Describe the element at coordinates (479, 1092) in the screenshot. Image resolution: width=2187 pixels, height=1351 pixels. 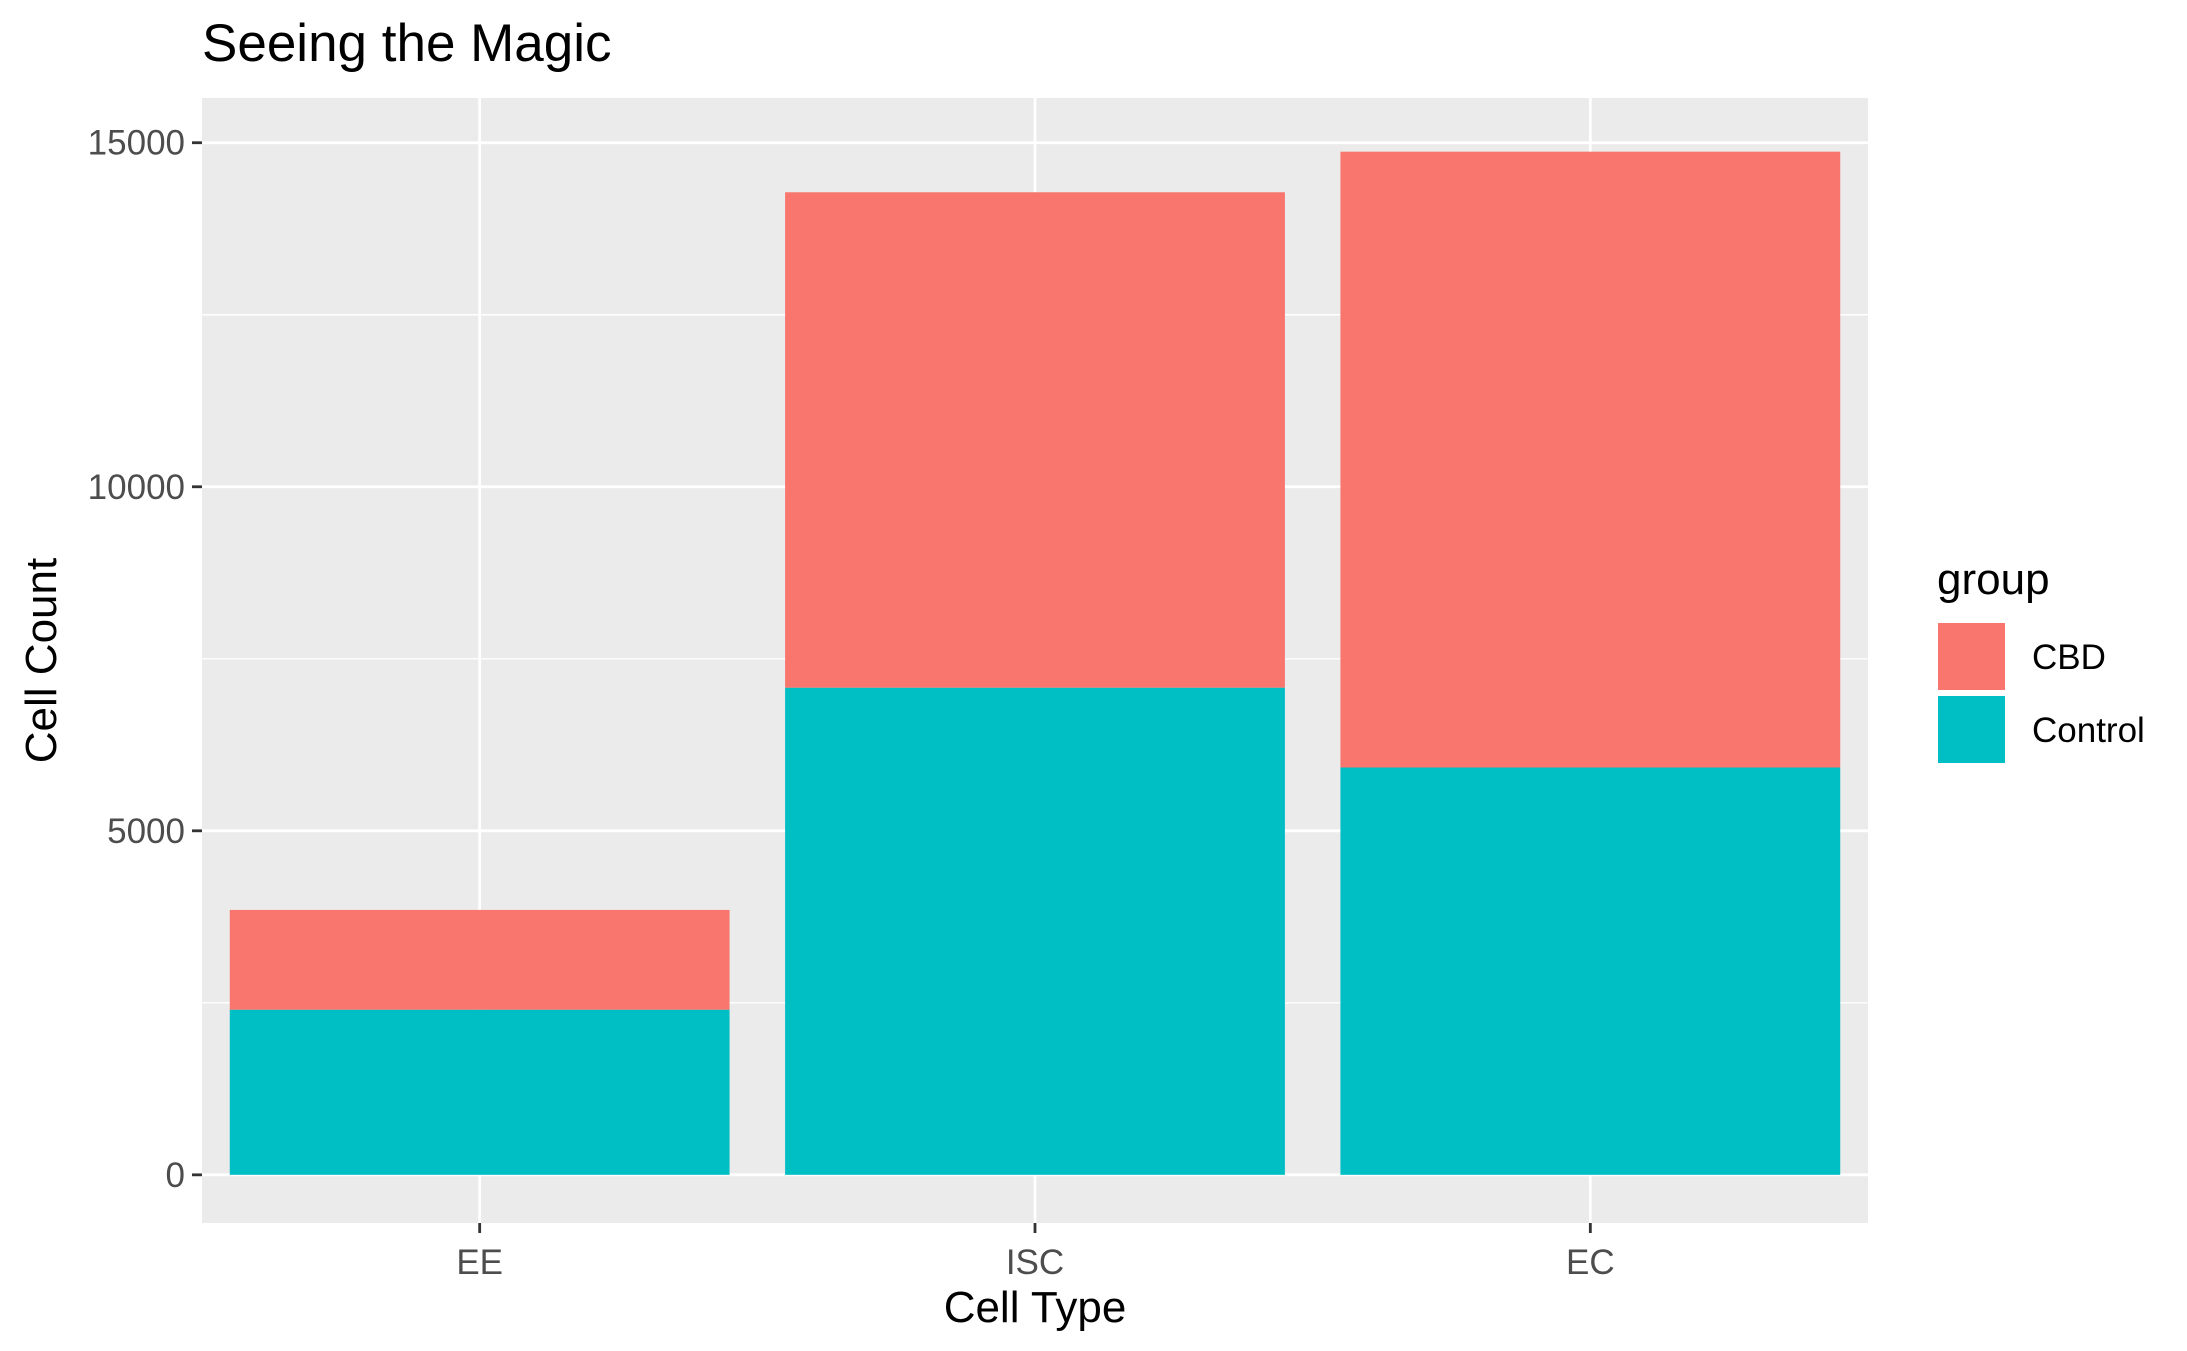
I see `bar-control-ee` at that location.